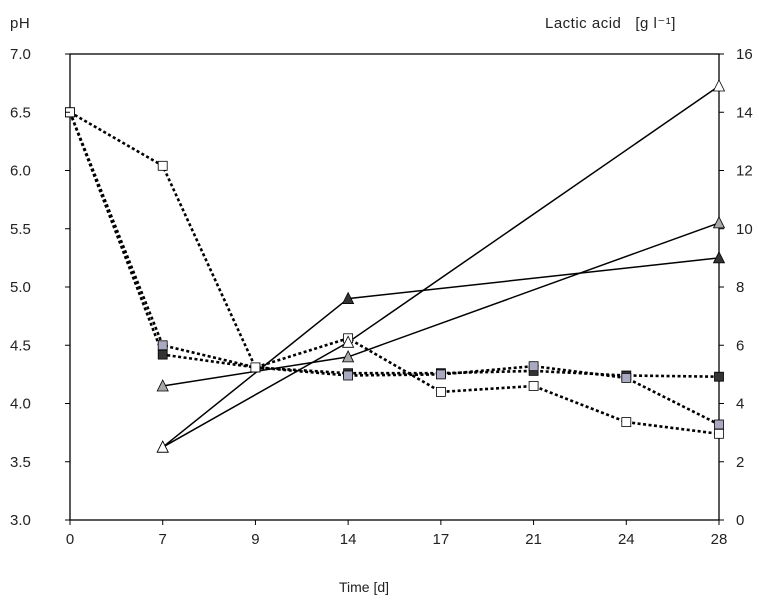  I want to click on right-tick-label: 14, so click(744, 112).